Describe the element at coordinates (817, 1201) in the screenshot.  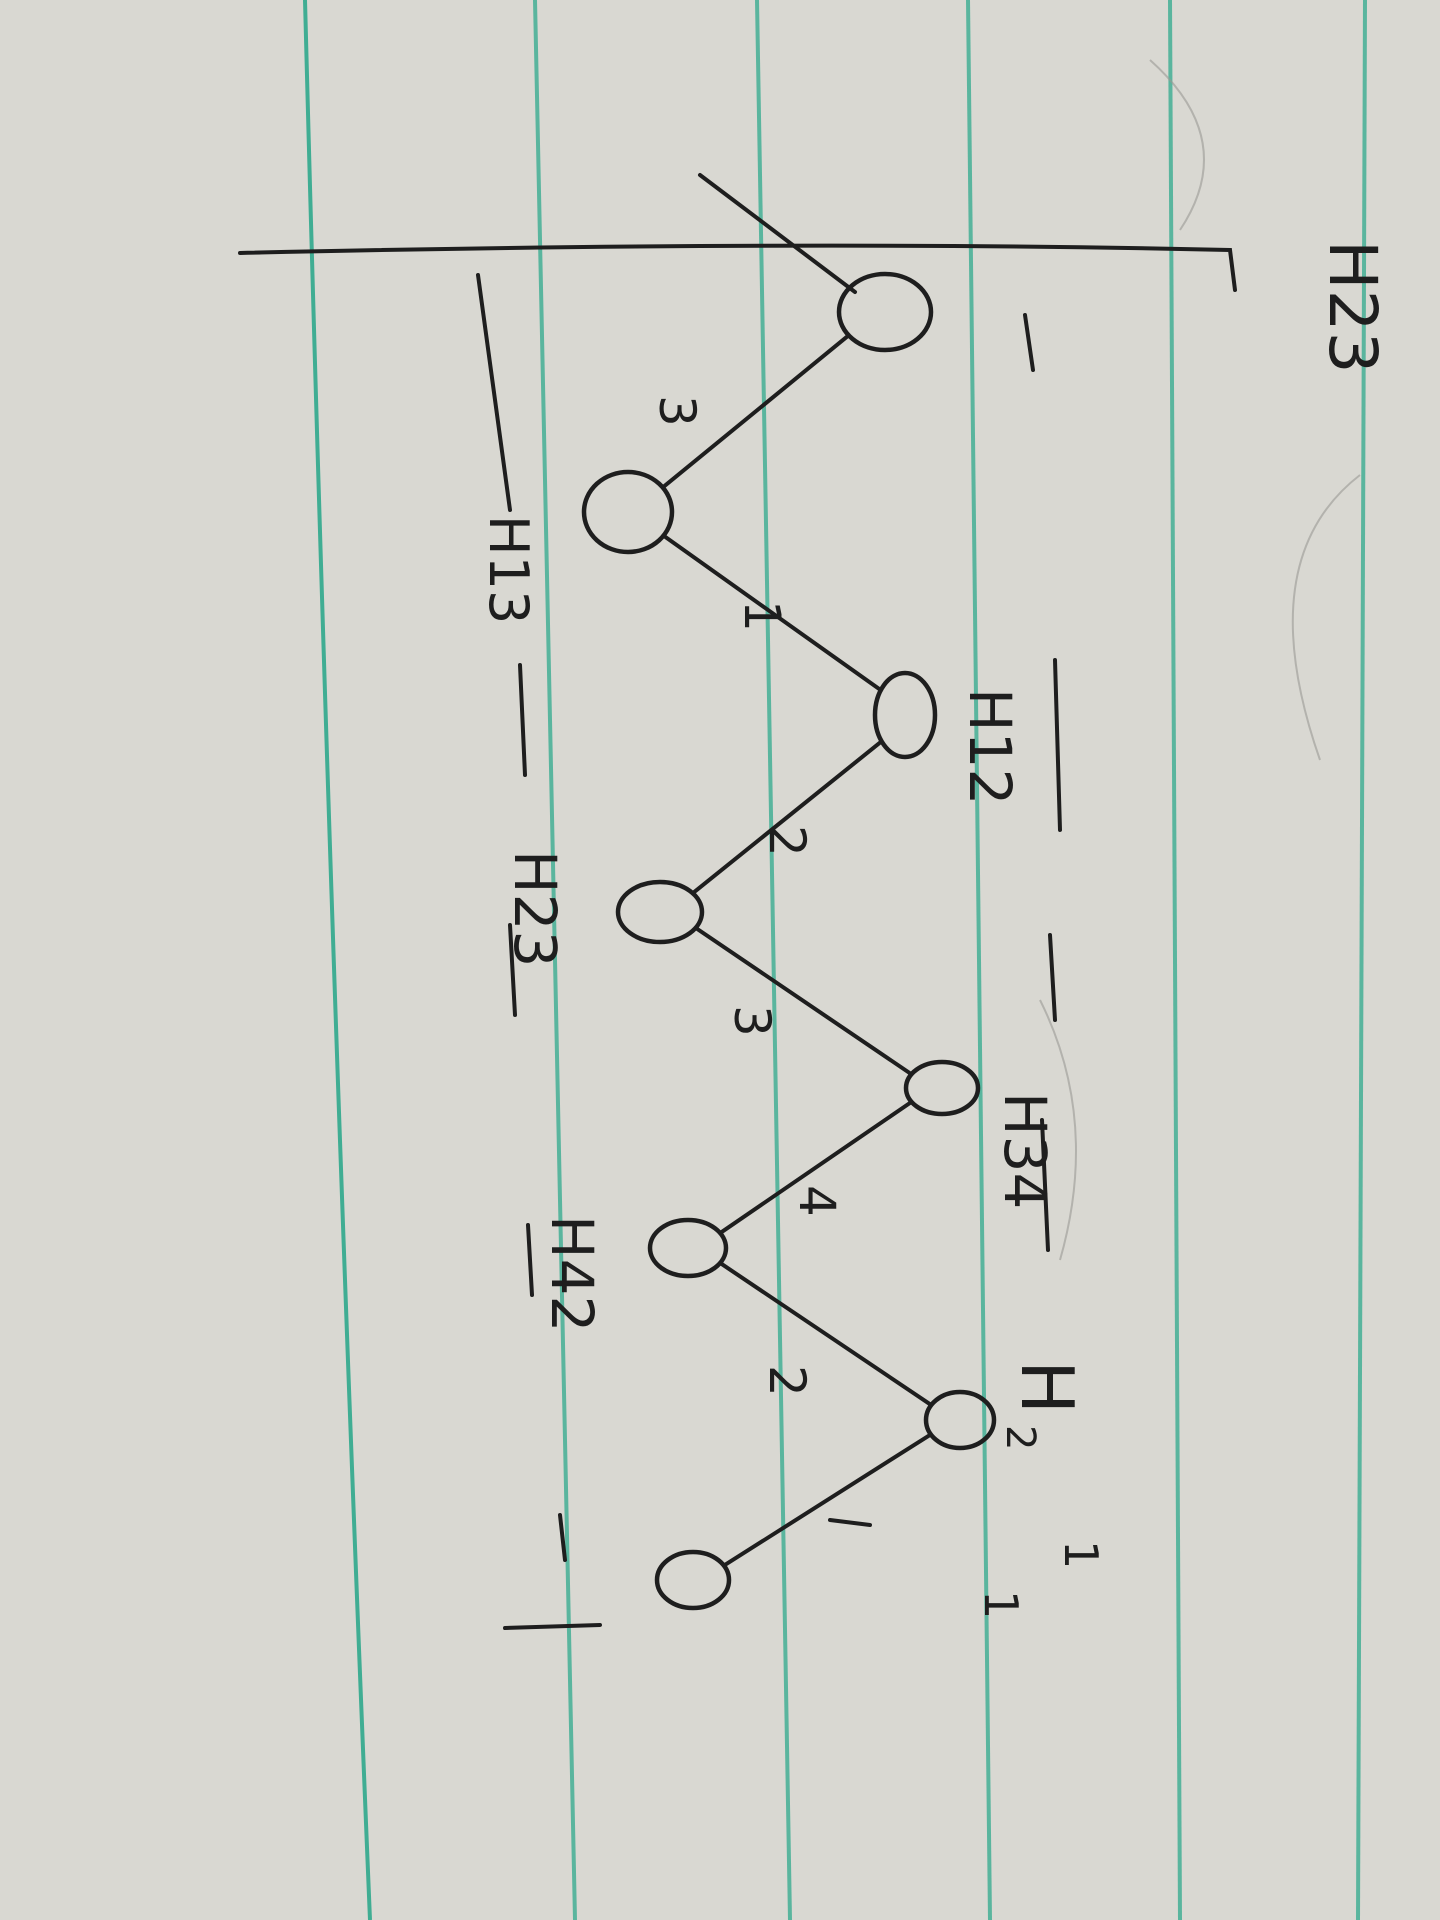
I see `edge-weight-label: 4` at that location.